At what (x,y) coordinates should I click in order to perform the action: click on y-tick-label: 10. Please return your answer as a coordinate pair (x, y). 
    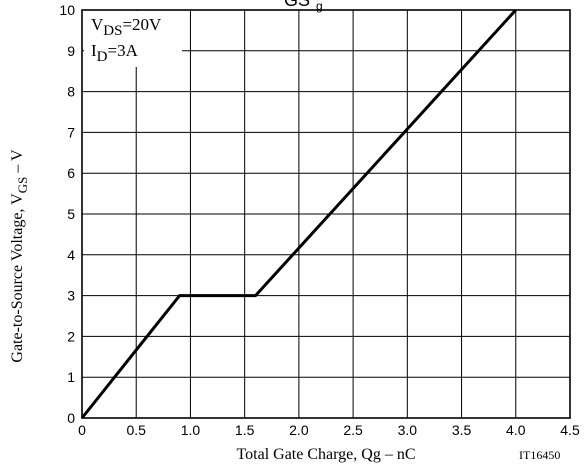
    Looking at the image, I should click on (67, 10).